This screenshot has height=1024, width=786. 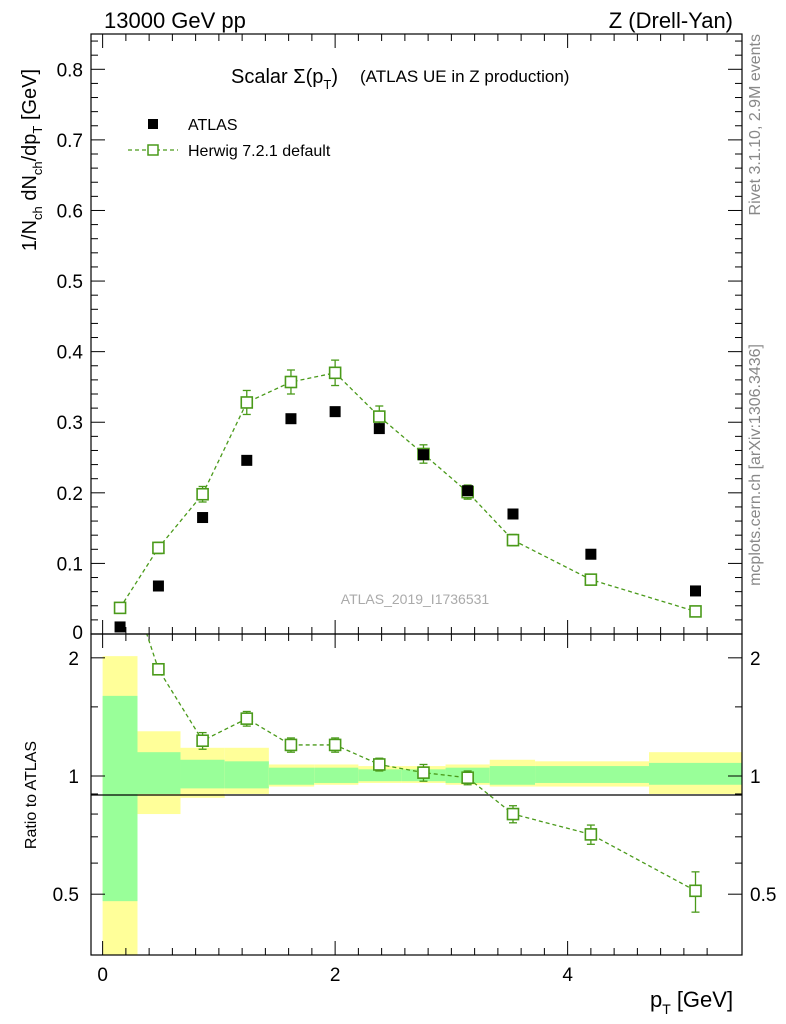 I want to click on main-ytick-label: 0.8, so click(x=70, y=70).